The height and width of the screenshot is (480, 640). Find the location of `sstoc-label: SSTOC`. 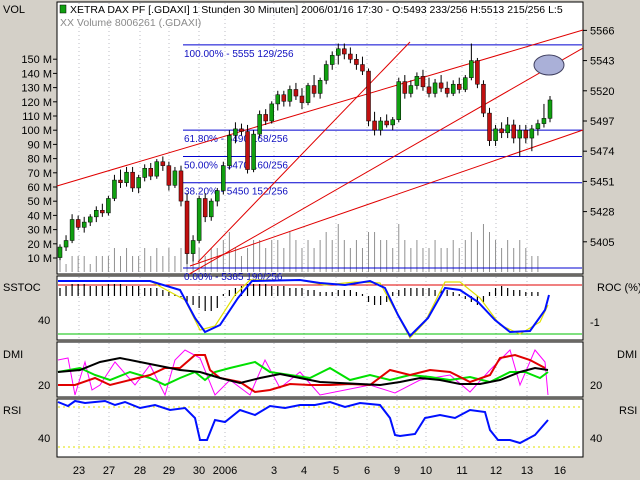

sstoc-label: SSTOC is located at coordinates (22, 288).